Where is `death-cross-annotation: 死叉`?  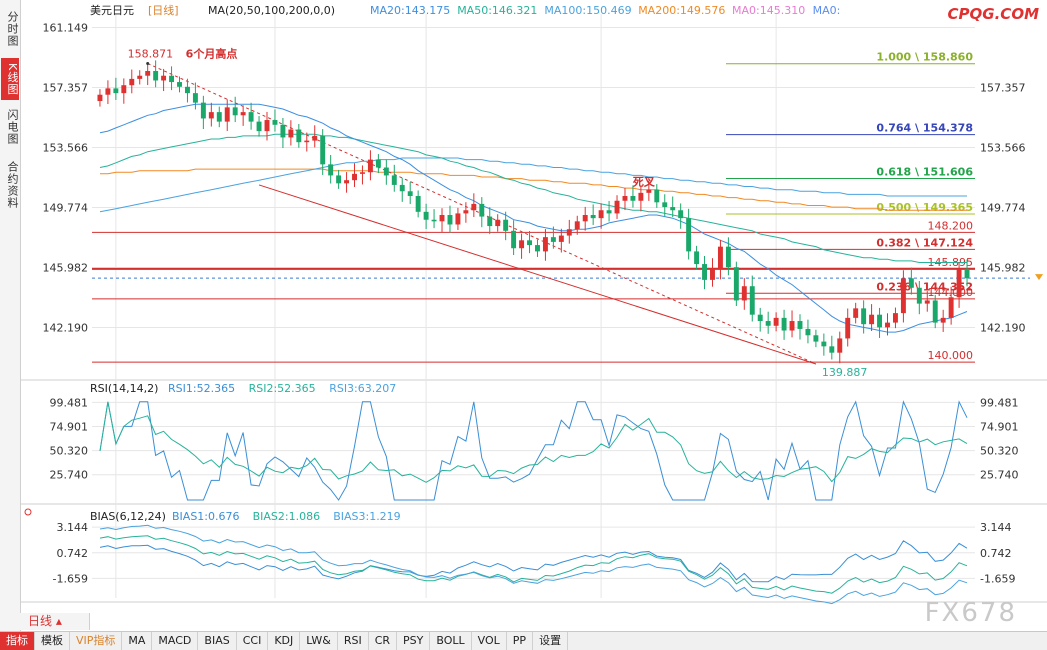
death-cross-annotation: 死叉 is located at coordinates (644, 181).